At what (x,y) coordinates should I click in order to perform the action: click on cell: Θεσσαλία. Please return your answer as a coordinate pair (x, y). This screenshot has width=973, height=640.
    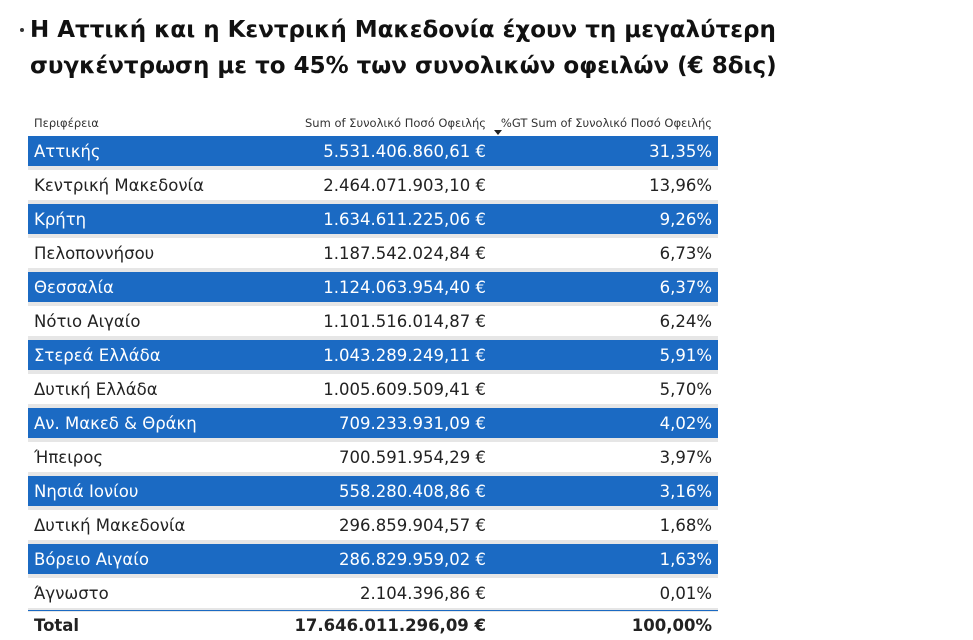
    Looking at the image, I should click on (74, 287).